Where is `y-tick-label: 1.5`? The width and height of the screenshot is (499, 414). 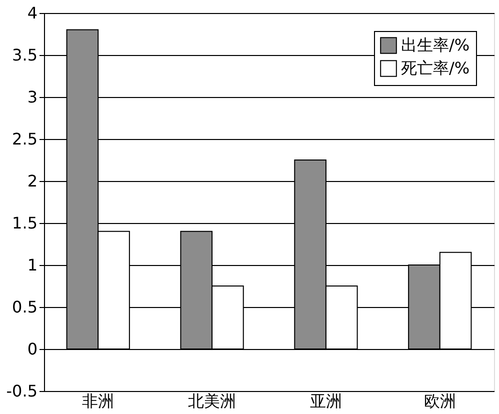 y-tick-label: 1.5 is located at coordinates (25, 223).